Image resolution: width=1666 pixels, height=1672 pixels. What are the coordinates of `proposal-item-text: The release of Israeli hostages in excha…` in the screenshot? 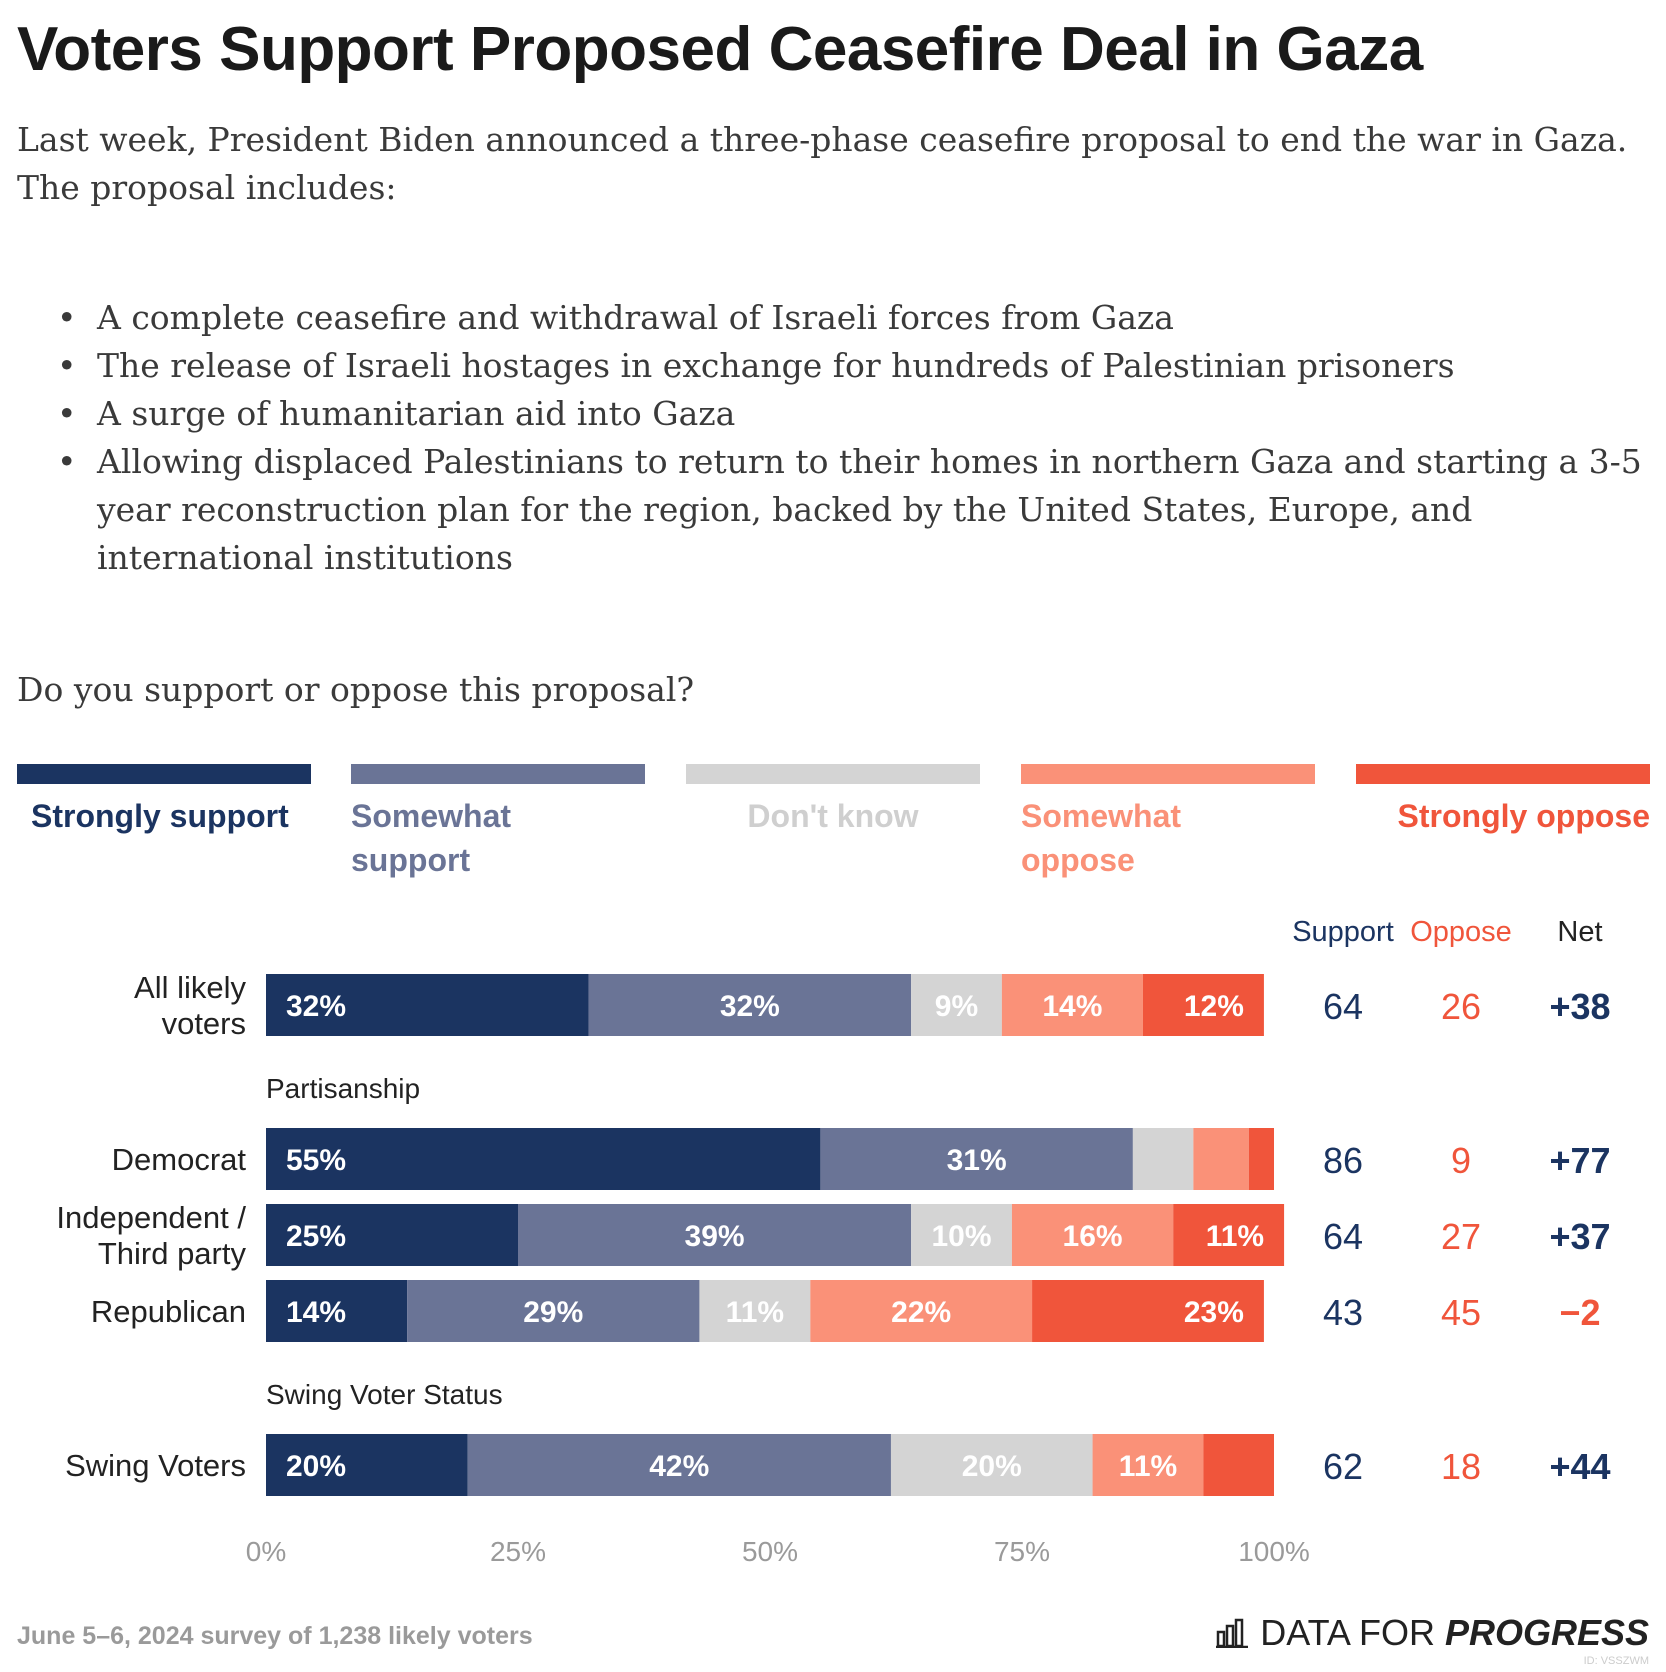 It's located at (776, 365).